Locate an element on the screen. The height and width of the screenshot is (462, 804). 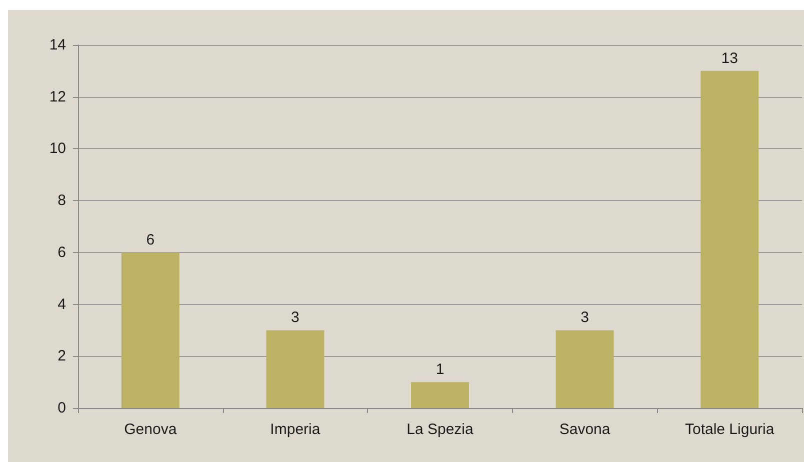
x-tick-label: La Spezia is located at coordinates (440, 429).